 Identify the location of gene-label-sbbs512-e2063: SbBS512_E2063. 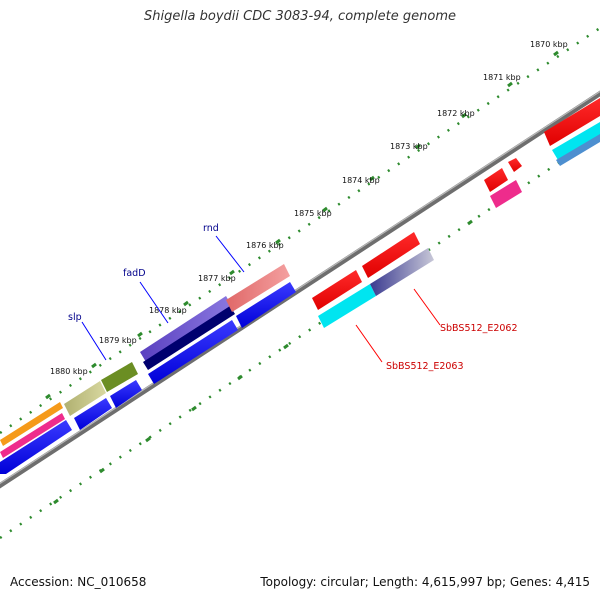
(425, 366).